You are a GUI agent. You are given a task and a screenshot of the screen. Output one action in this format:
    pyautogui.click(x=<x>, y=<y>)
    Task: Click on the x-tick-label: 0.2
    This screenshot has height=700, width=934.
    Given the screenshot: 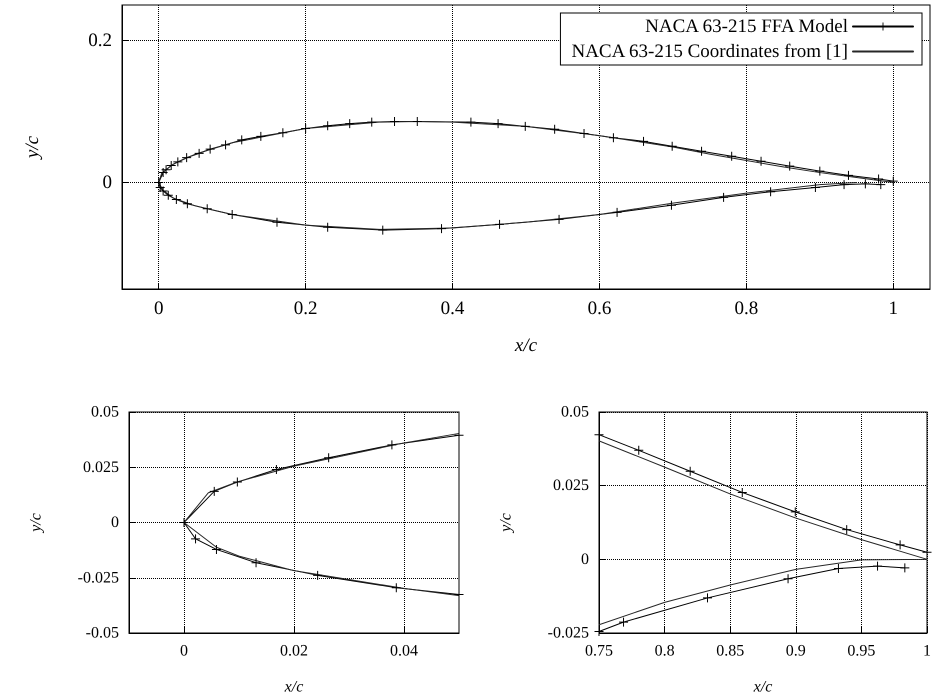 What is the action you would take?
    pyautogui.click(x=306, y=308)
    